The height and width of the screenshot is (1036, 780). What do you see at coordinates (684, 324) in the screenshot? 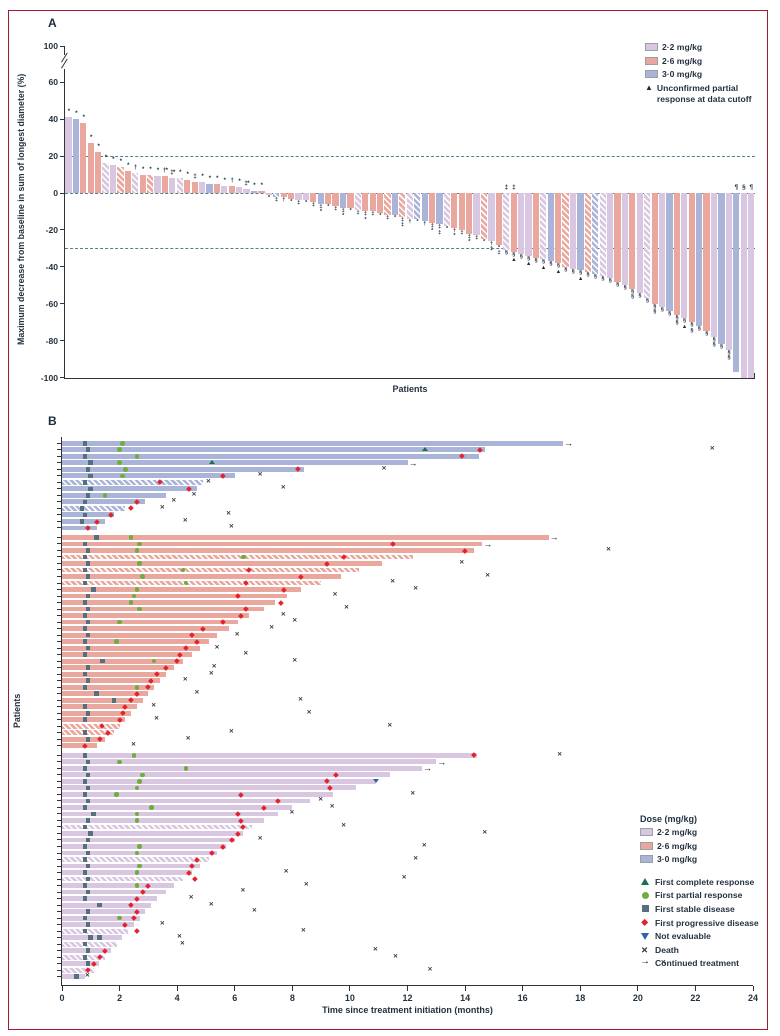
I see `bar-annotation: § ▲` at bounding box center [684, 324].